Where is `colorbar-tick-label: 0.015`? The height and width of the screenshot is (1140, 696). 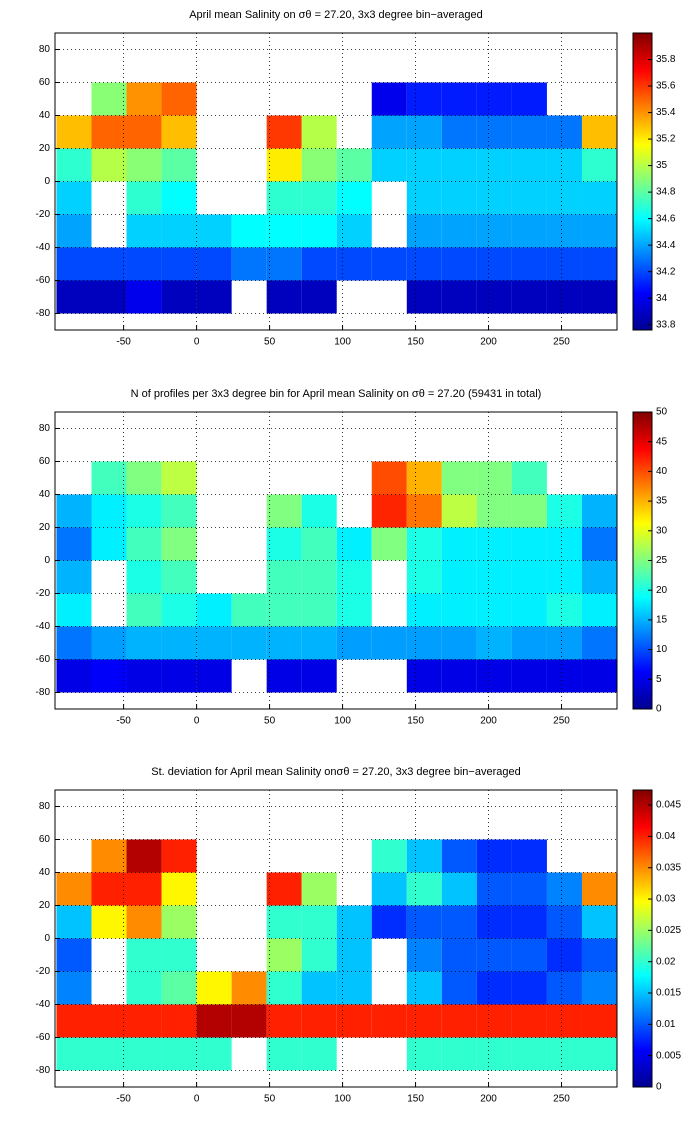
colorbar-tick-label: 0.015 is located at coordinates (668, 993).